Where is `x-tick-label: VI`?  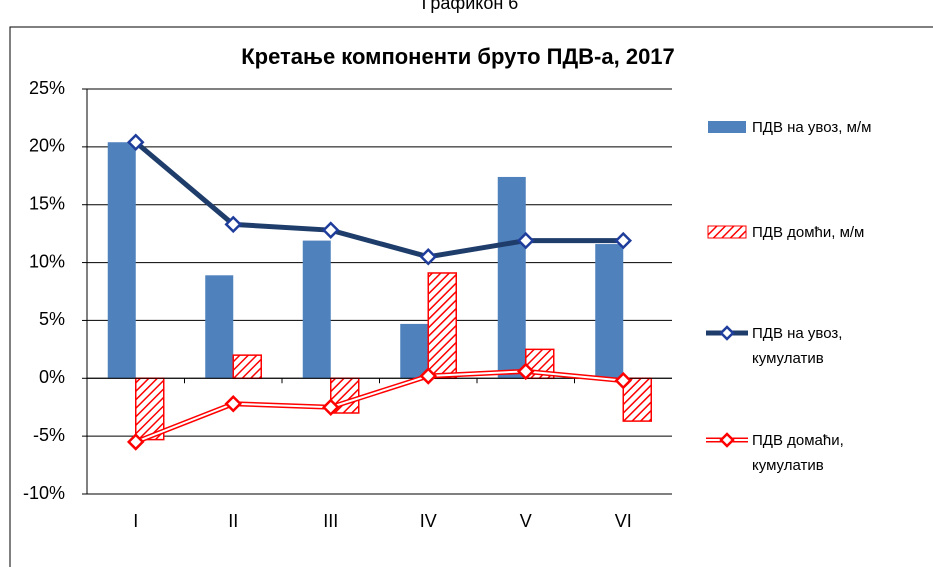
x-tick-label: VI is located at coordinates (623, 521).